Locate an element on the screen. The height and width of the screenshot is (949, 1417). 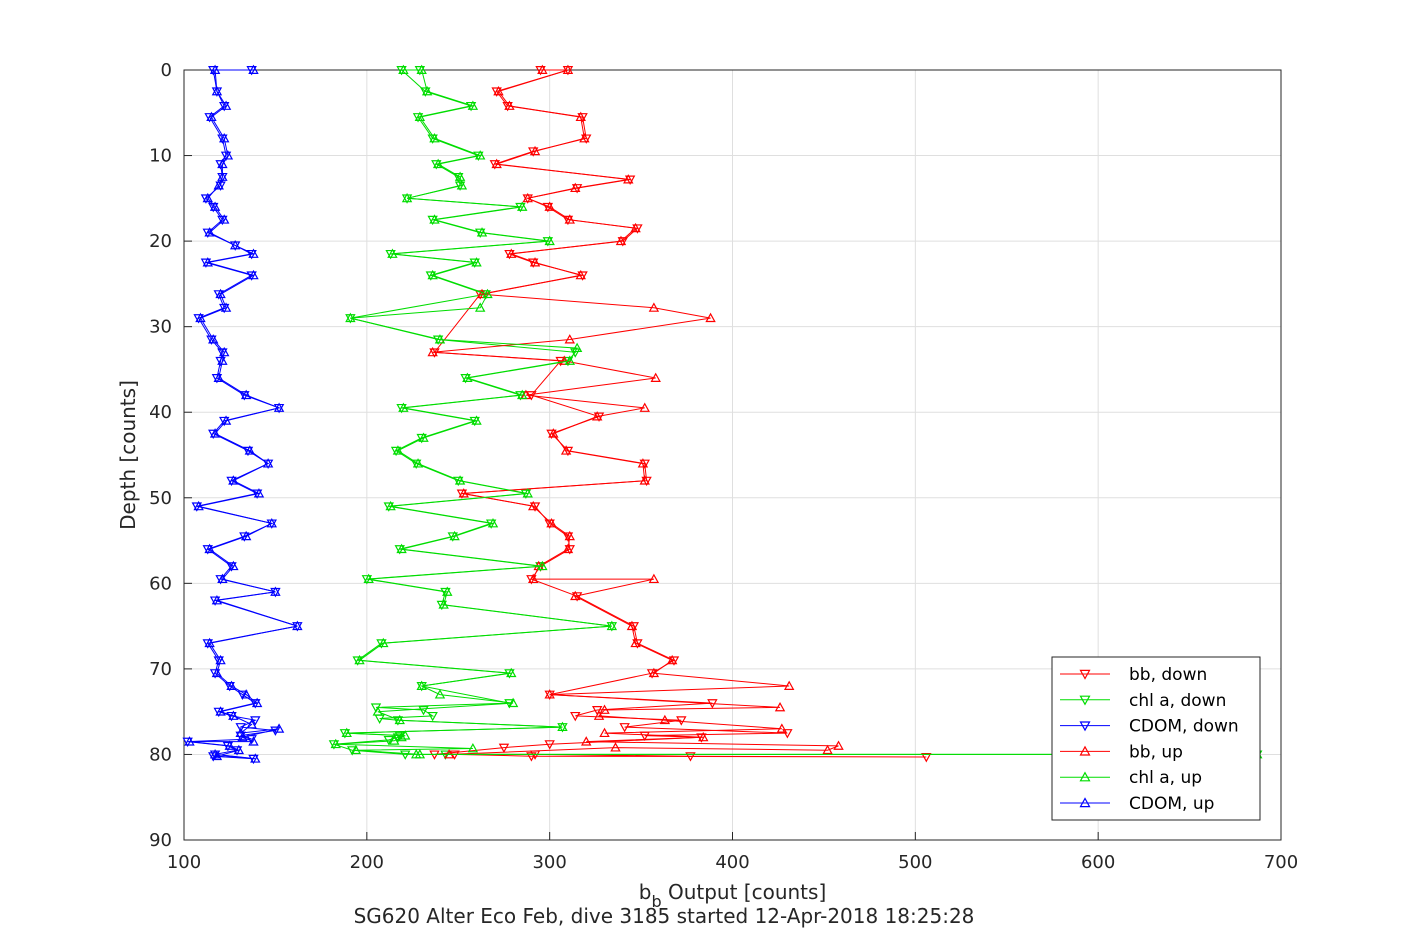
x-tick-label: 700 is located at coordinates (1281, 862).